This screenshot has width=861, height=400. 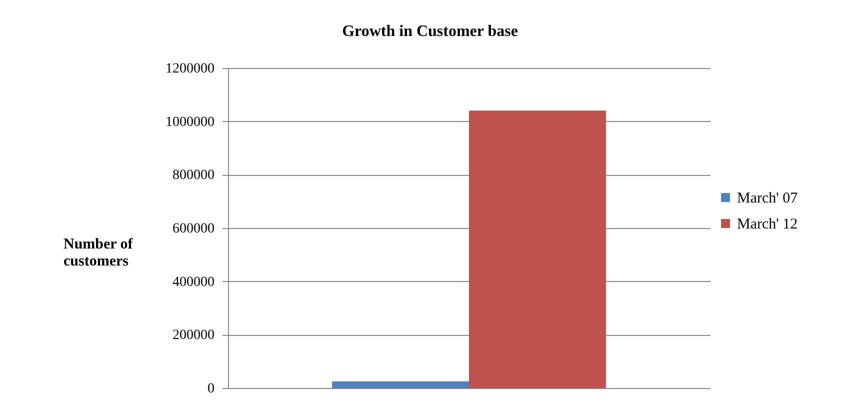 What do you see at coordinates (99, 253) in the screenshot?
I see `y-axis-title: Number of customers` at bounding box center [99, 253].